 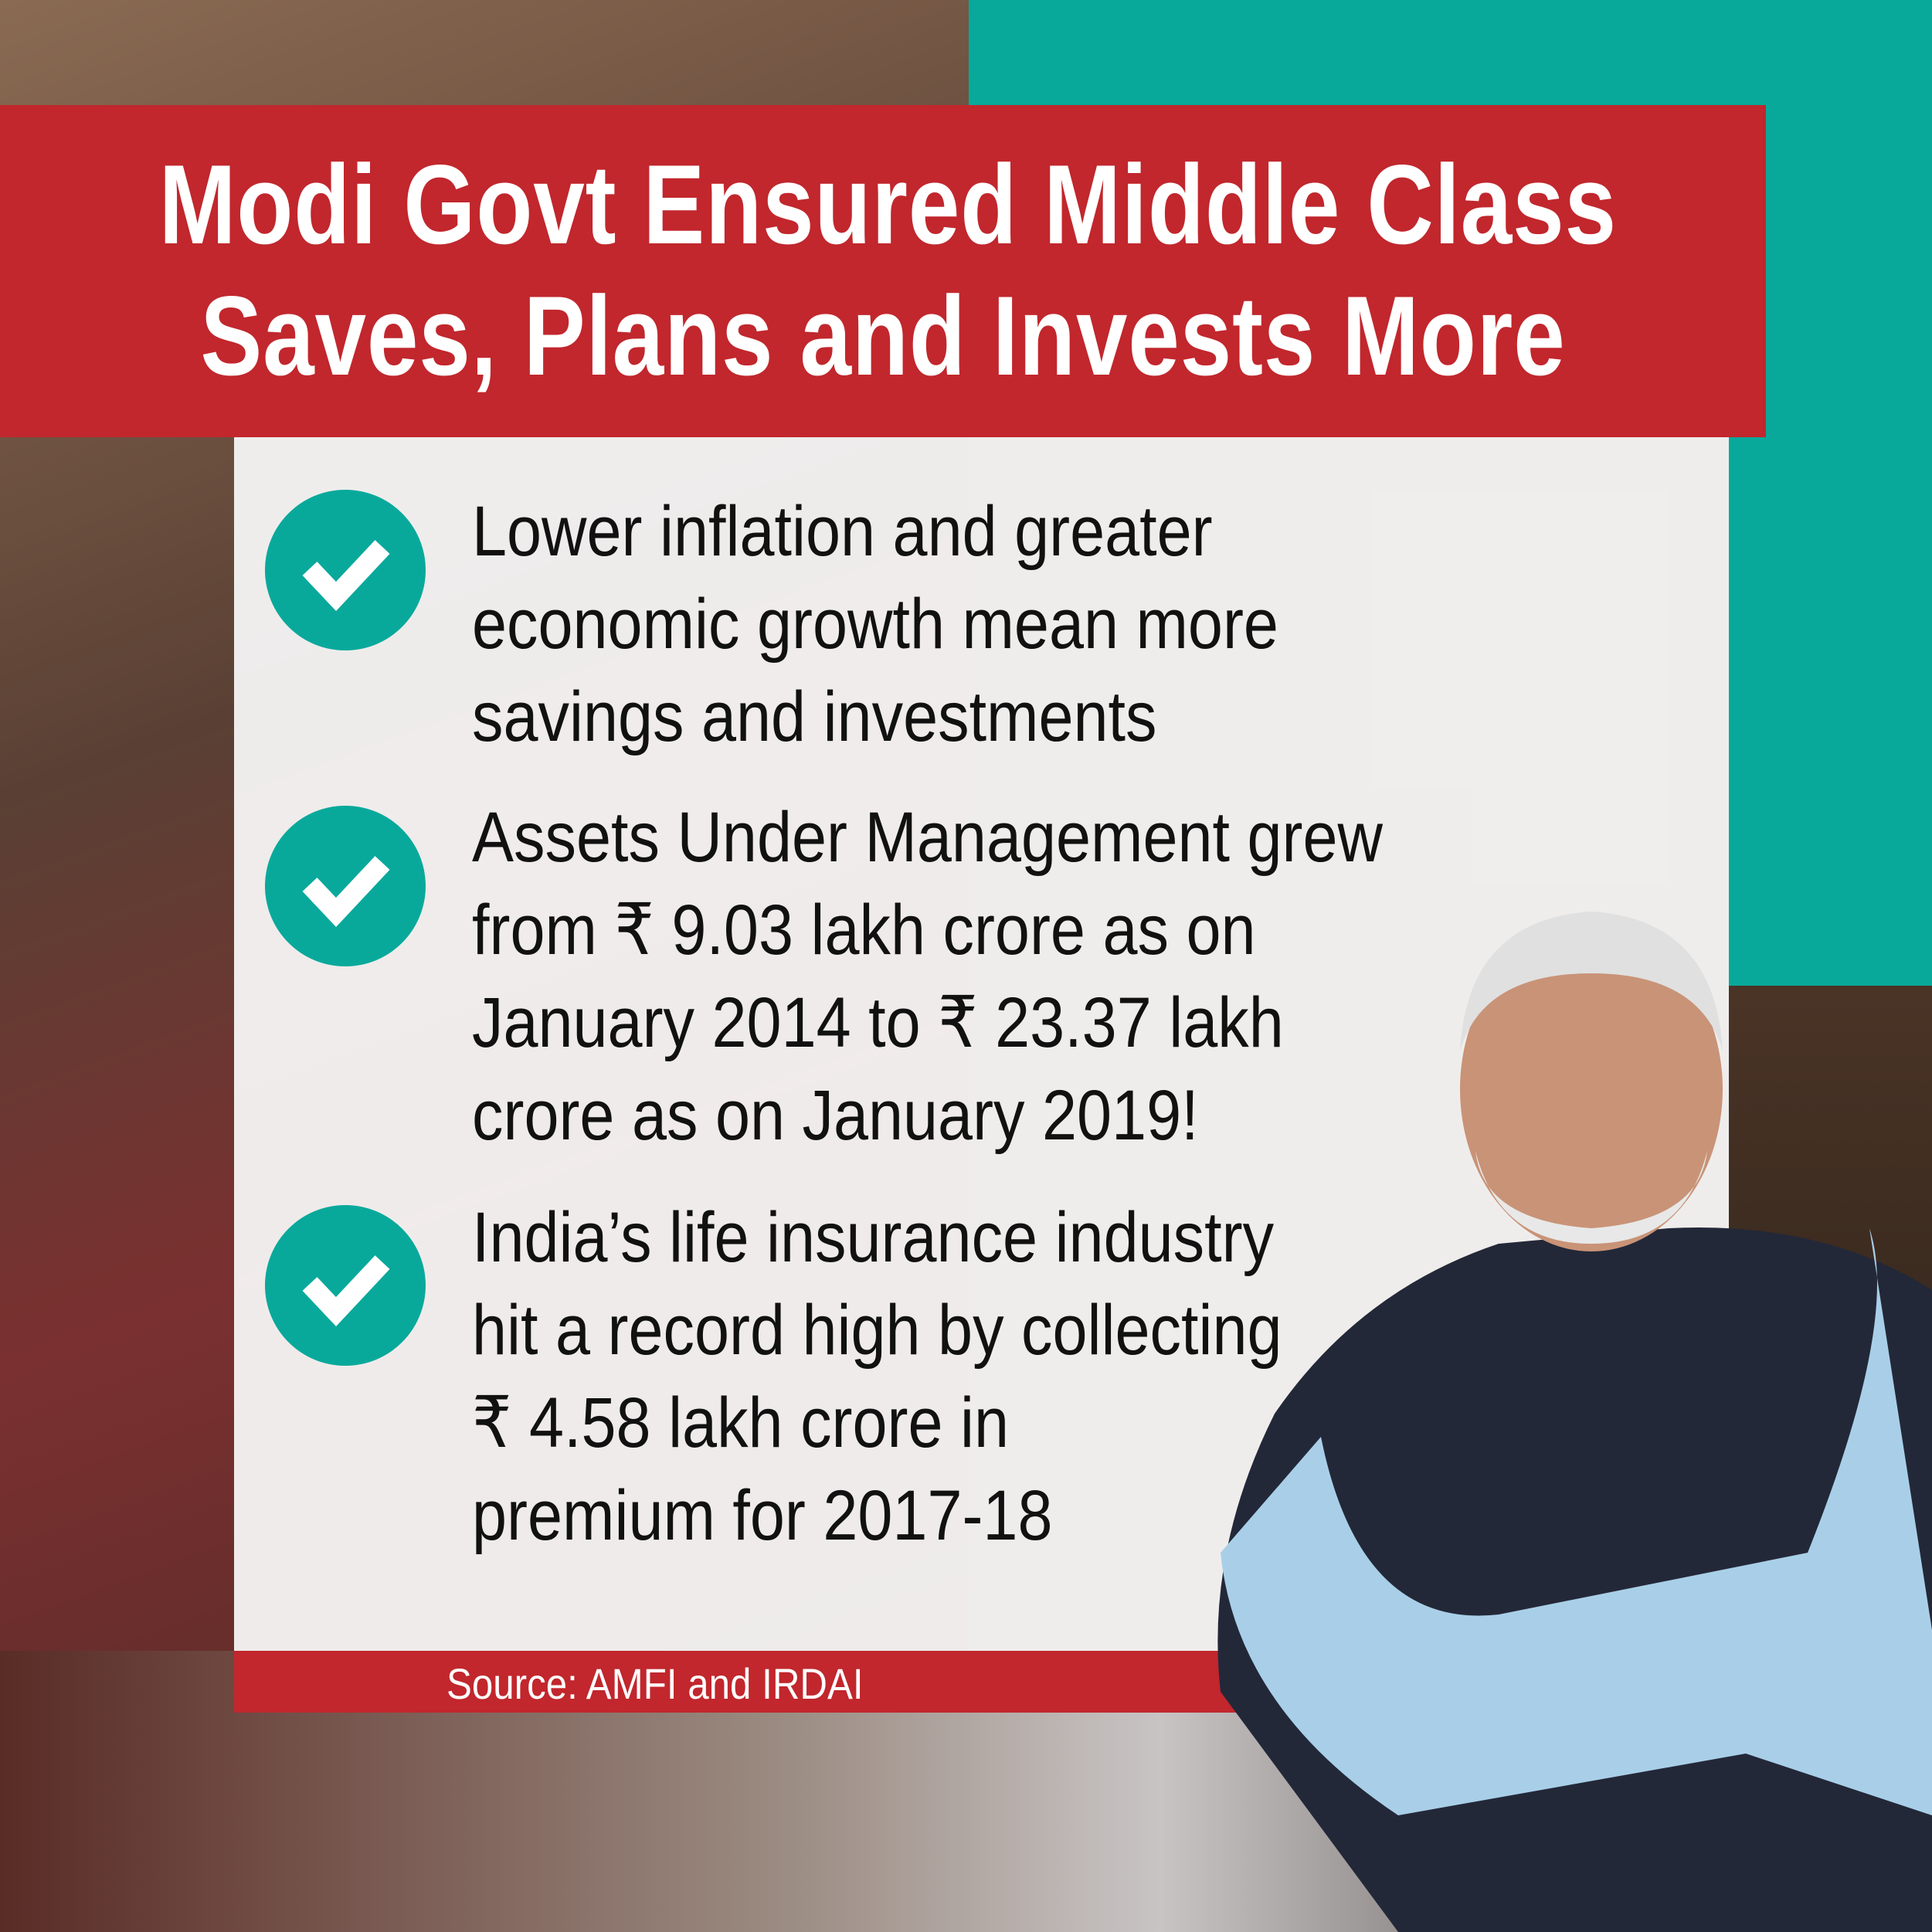 I want to click on point-line: premium for 2017-18, so click(x=762, y=1516).